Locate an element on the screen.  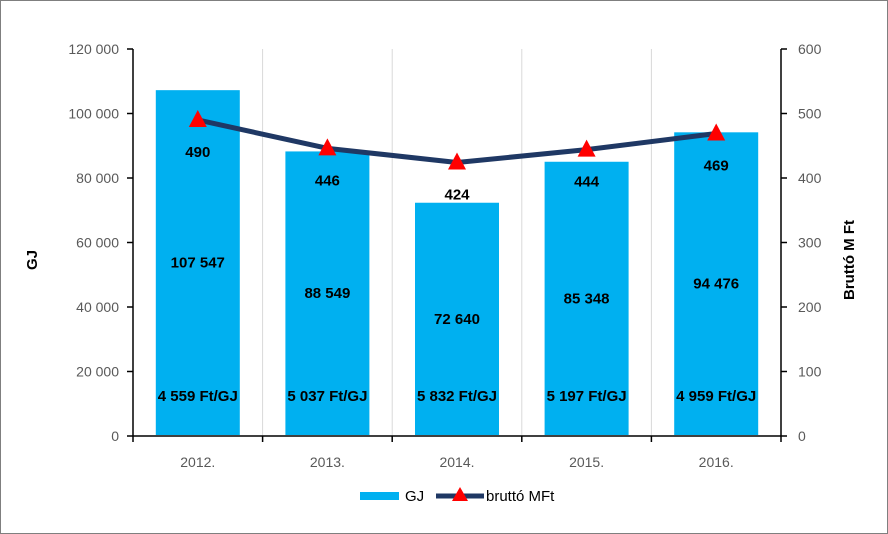
legend-label-gj: GJ is located at coordinates (414, 496).